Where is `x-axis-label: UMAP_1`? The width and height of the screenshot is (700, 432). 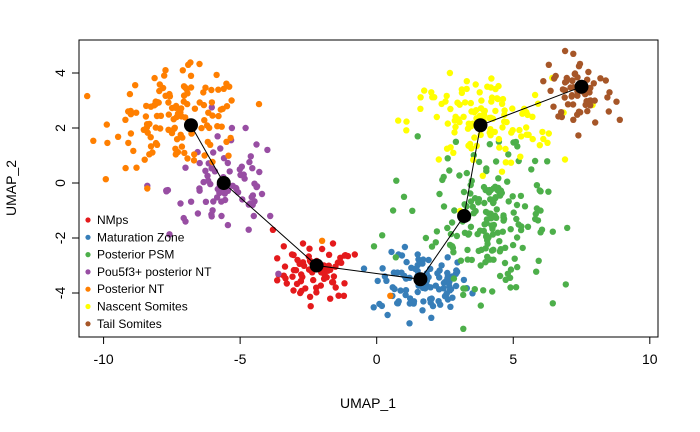 x-axis-label: UMAP_1 is located at coordinates (368, 403).